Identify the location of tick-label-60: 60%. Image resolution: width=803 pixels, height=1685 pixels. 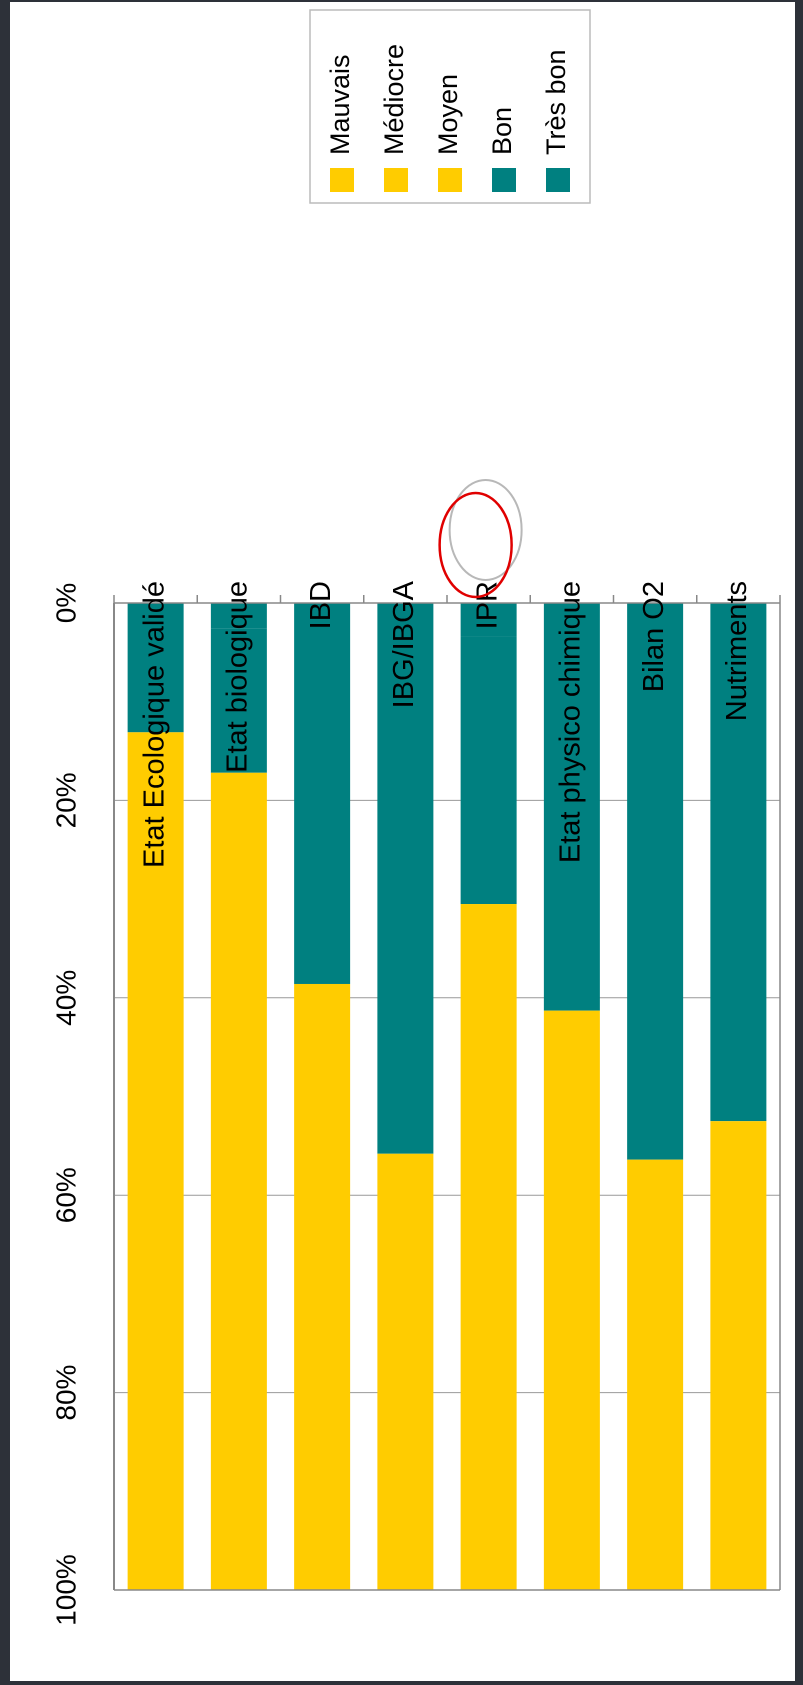
(65, 1195).